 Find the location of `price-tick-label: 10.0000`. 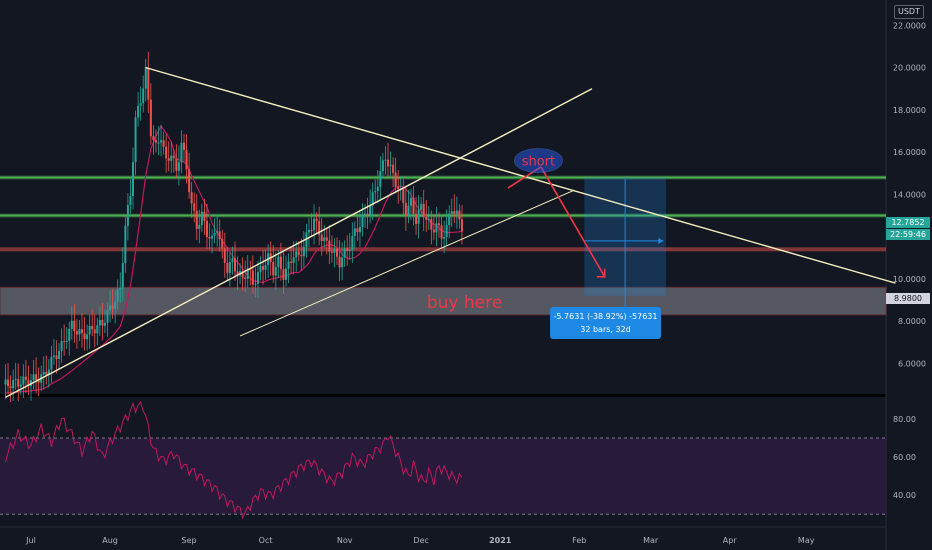

price-tick-label: 10.0000 is located at coordinates (909, 279).